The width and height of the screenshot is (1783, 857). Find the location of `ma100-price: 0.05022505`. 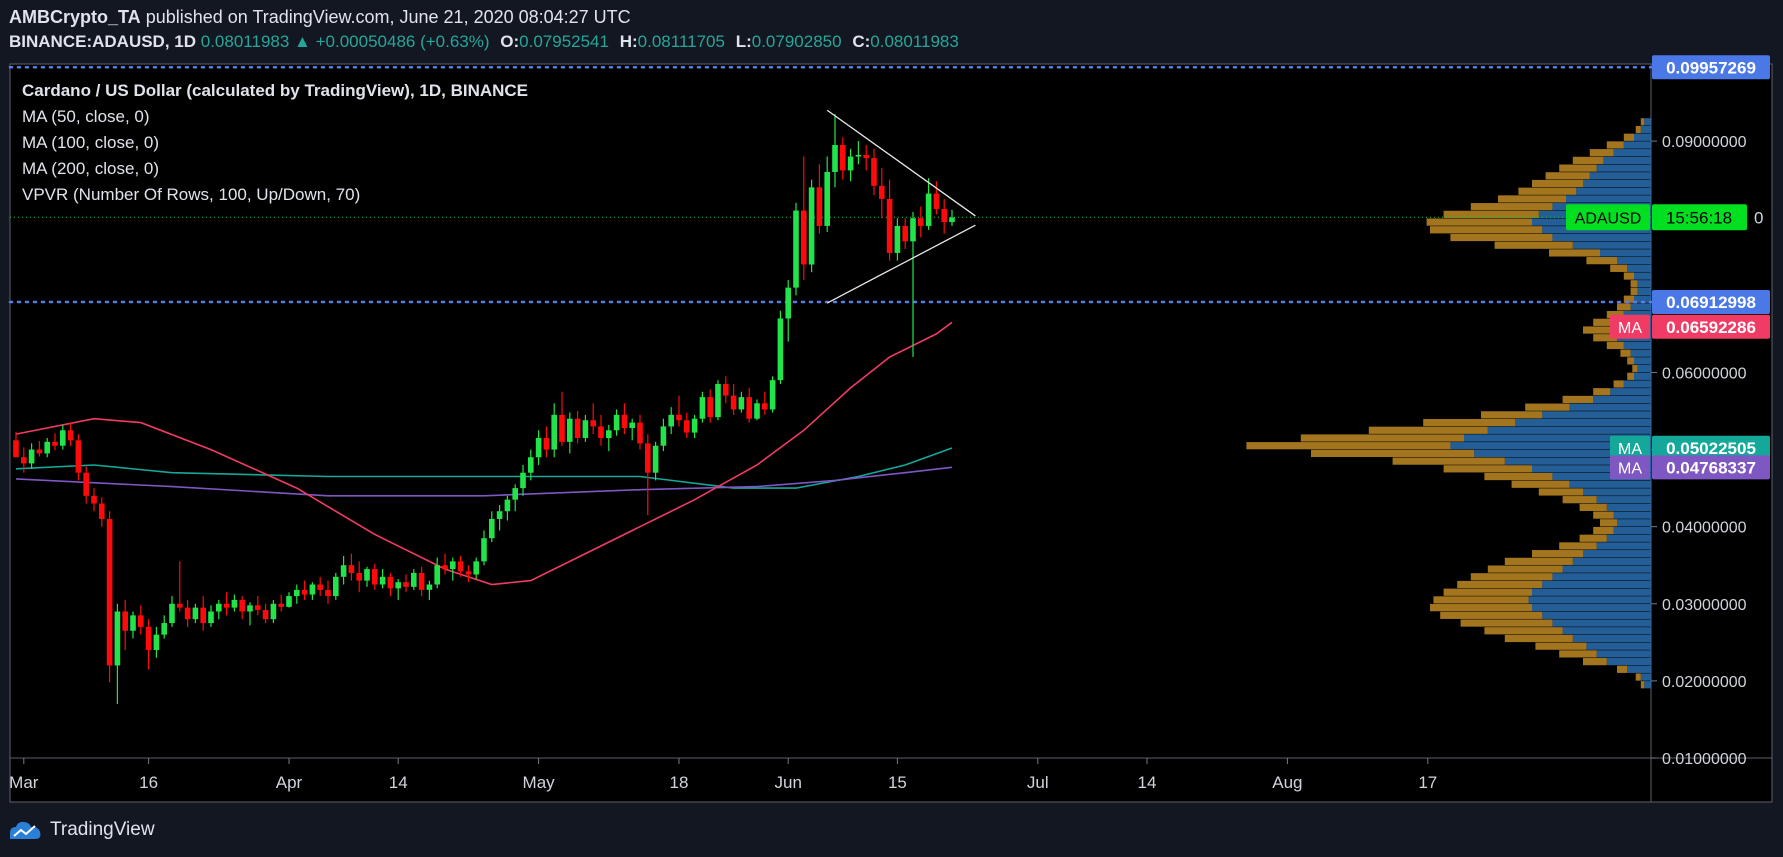

ma100-price: 0.05022505 is located at coordinates (1711, 448).